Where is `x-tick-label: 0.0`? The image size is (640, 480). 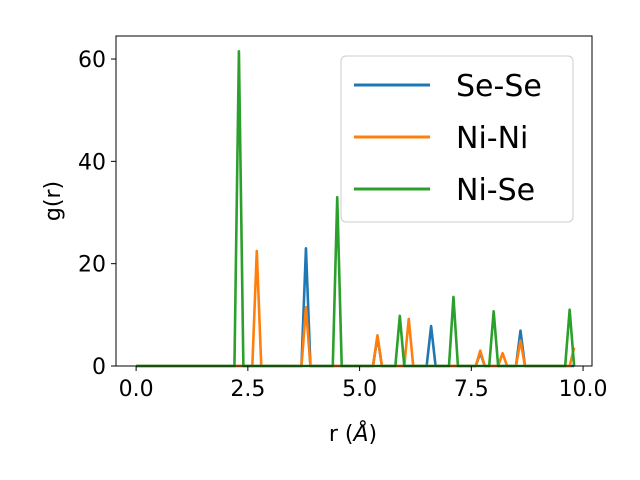 x-tick-label: 0.0 is located at coordinates (136, 389).